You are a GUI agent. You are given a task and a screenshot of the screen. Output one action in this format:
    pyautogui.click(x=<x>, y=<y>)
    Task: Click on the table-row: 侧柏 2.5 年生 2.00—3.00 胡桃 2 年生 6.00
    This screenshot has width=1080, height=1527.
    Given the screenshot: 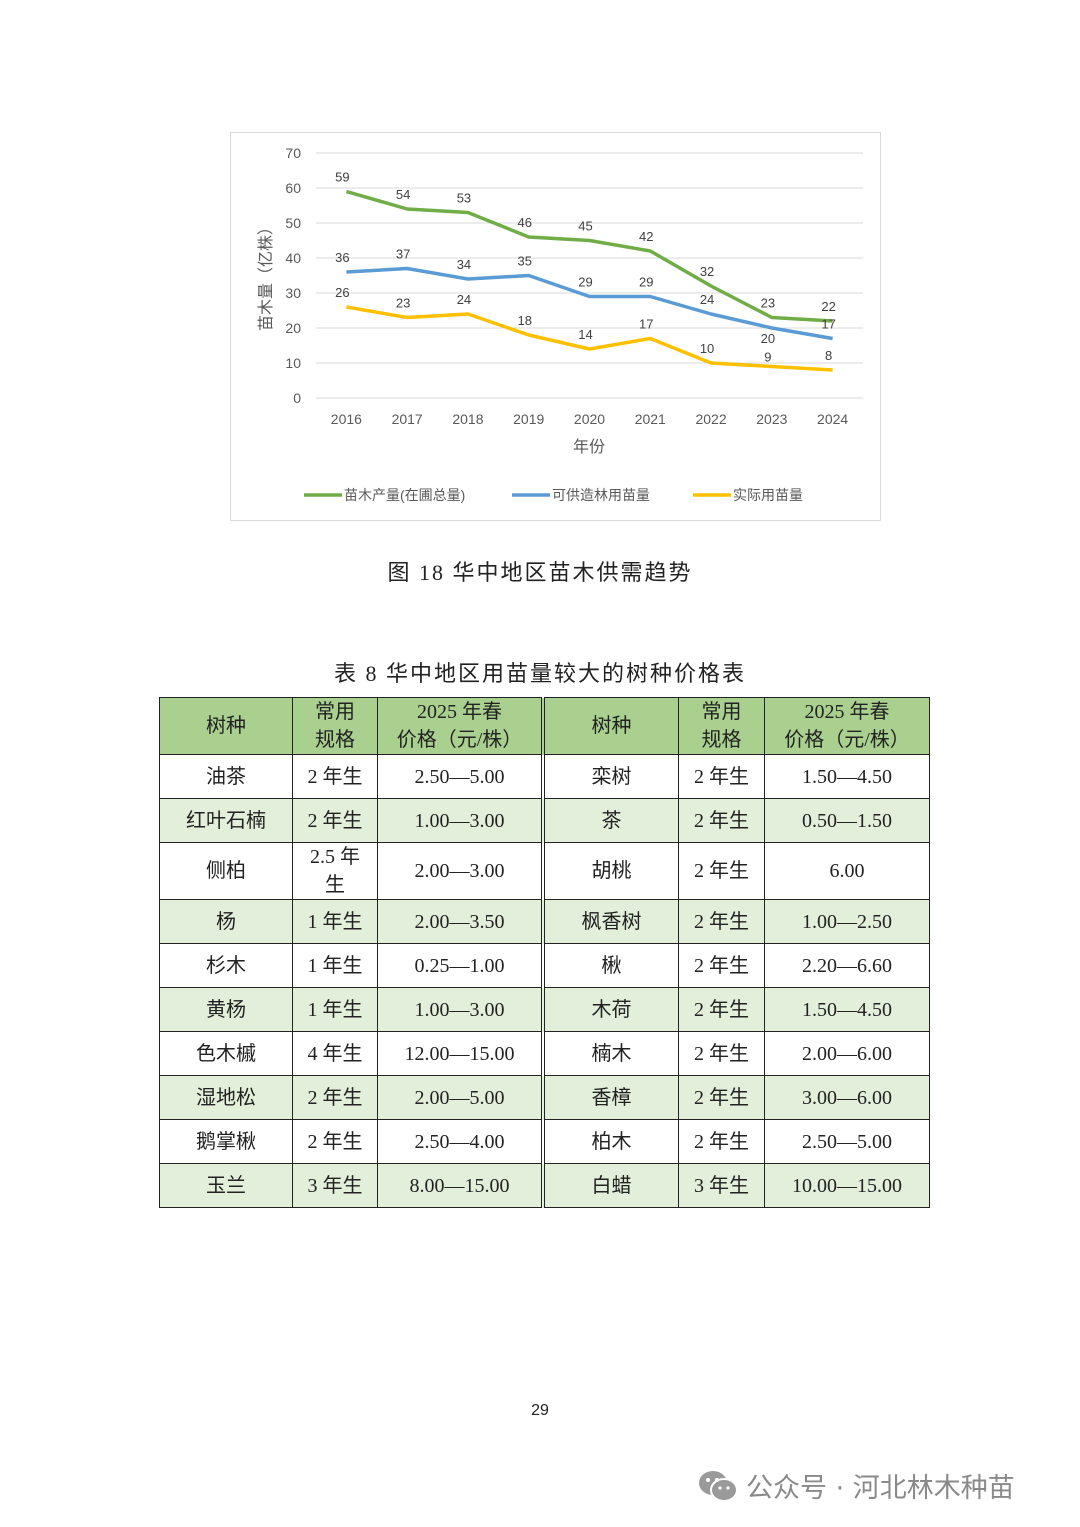 What is the action you would take?
    pyautogui.click(x=544, y=871)
    